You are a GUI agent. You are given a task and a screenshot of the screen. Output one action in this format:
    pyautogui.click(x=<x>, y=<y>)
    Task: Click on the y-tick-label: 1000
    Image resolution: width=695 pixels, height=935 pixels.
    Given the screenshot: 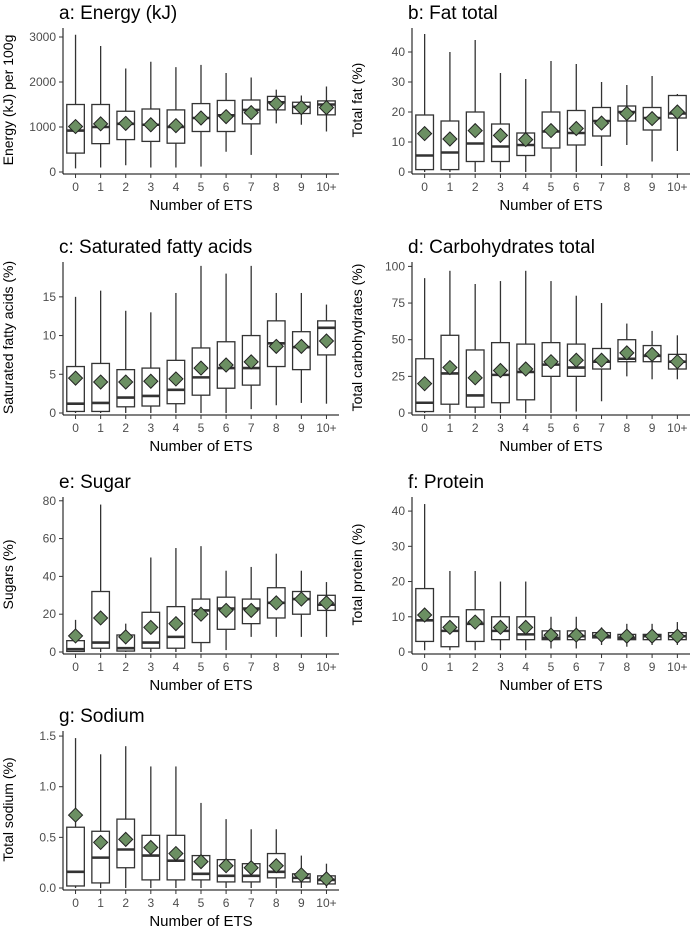 What is the action you would take?
    pyautogui.click(x=42, y=127)
    